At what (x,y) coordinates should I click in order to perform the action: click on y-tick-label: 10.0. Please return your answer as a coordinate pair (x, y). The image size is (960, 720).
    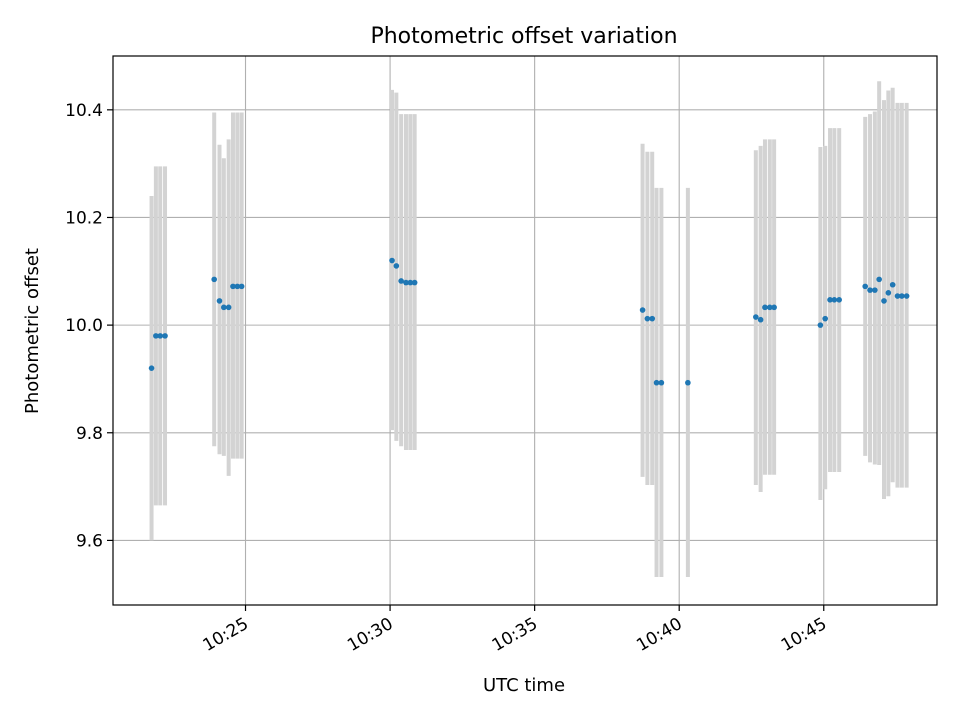
    Looking at the image, I should click on (84, 326).